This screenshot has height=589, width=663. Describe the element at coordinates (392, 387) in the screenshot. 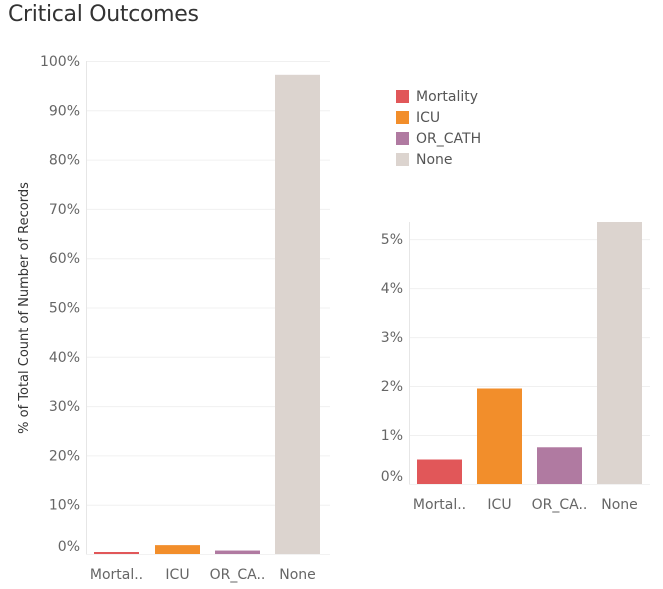

I see `right-y-tick-label: 2%` at that location.